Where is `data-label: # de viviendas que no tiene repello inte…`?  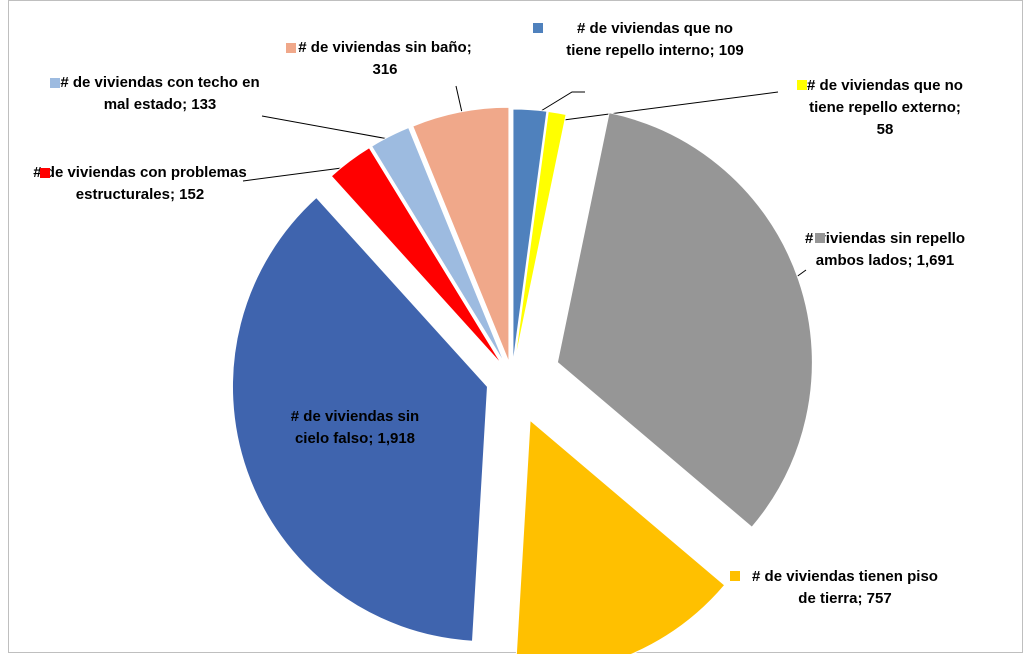 data-label: # de viviendas que no tiene repello inte… is located at coordinates (655, 40).